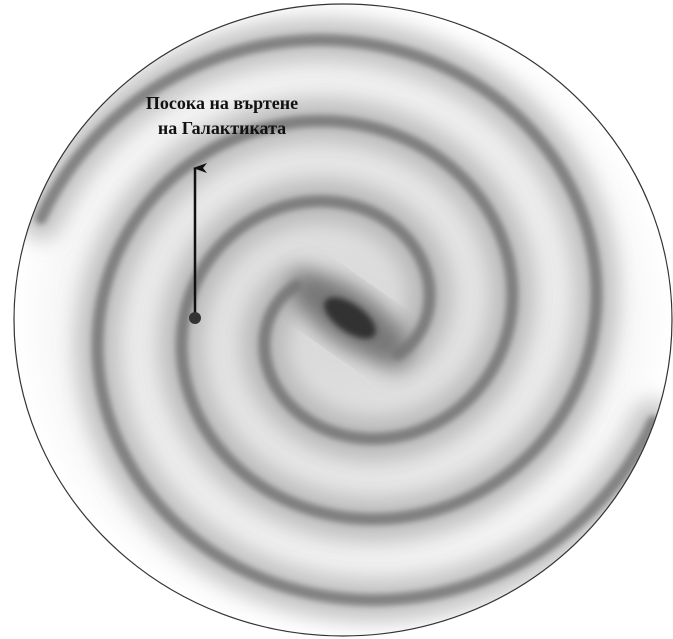 Image resolution: width=673 pixels, height=639 pixels. I want to click on galactic-core, so click(350, 318).